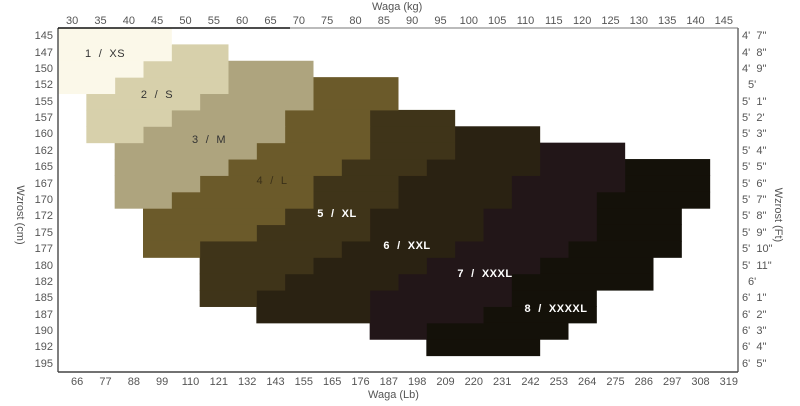 The width and height of the screenshot is (800, 406). What do you see at coordinates (778, 215) in the screenshot?
I see `y-axis-title-right: Wzrost (Ft)` at bounding box center [778, 215].